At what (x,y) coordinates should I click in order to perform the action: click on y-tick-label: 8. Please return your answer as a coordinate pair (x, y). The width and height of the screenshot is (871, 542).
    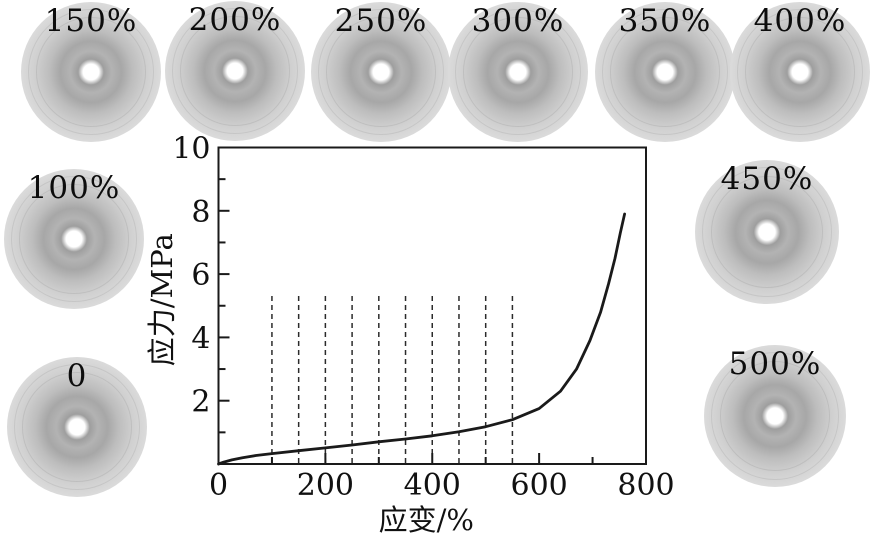
    Looking at the image, I should click on (200, 212).